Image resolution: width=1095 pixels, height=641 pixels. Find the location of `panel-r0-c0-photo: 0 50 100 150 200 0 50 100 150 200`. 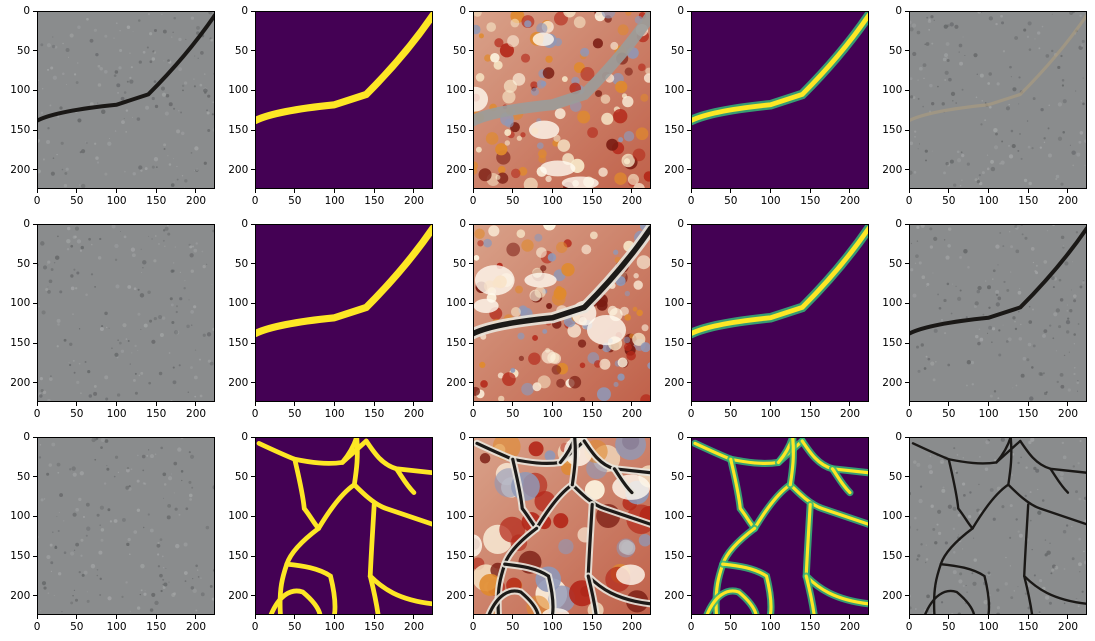

panel-r0-c0-photo: 0 50 100 150 200 0 50 100 150 200 is located at coordinates (112, 106).